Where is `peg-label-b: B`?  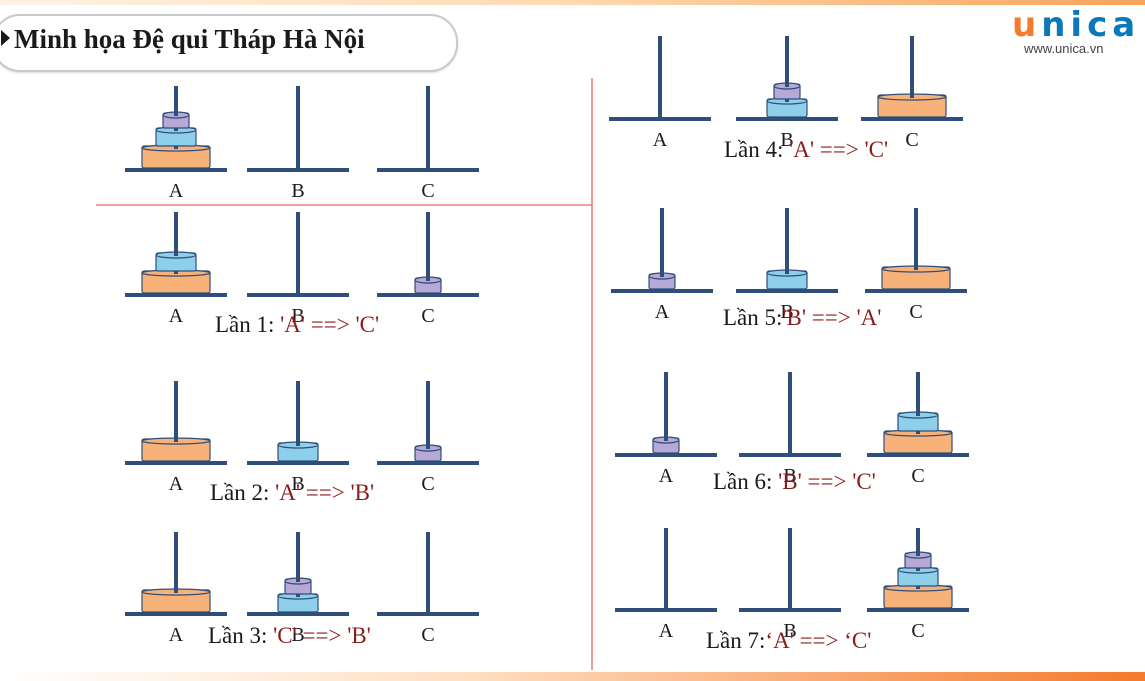
peg-label-b: B is located at coordinates (297, 191).